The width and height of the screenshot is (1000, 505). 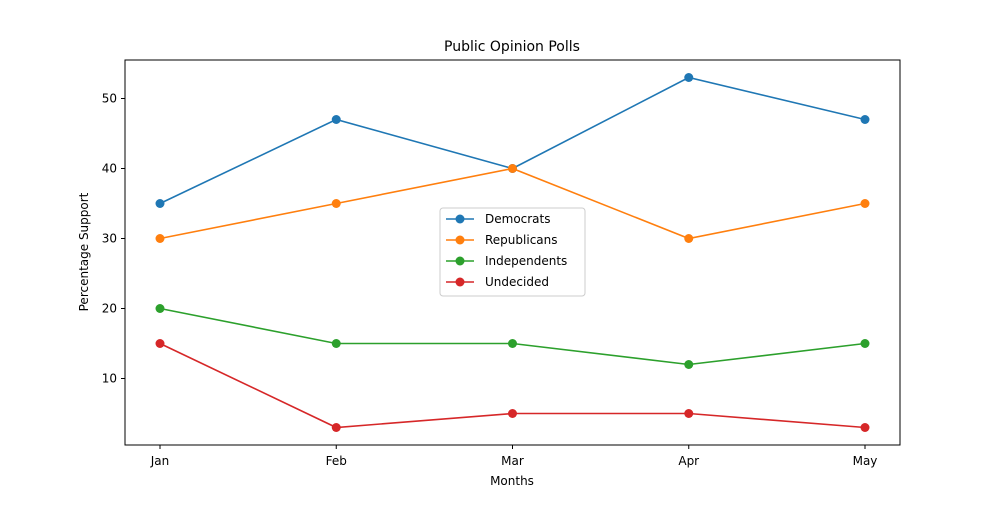 What do you see at coordinates (109, 99) in the screenshot?
I see `y-tick-label: 50` at bounding box center [109, 99].